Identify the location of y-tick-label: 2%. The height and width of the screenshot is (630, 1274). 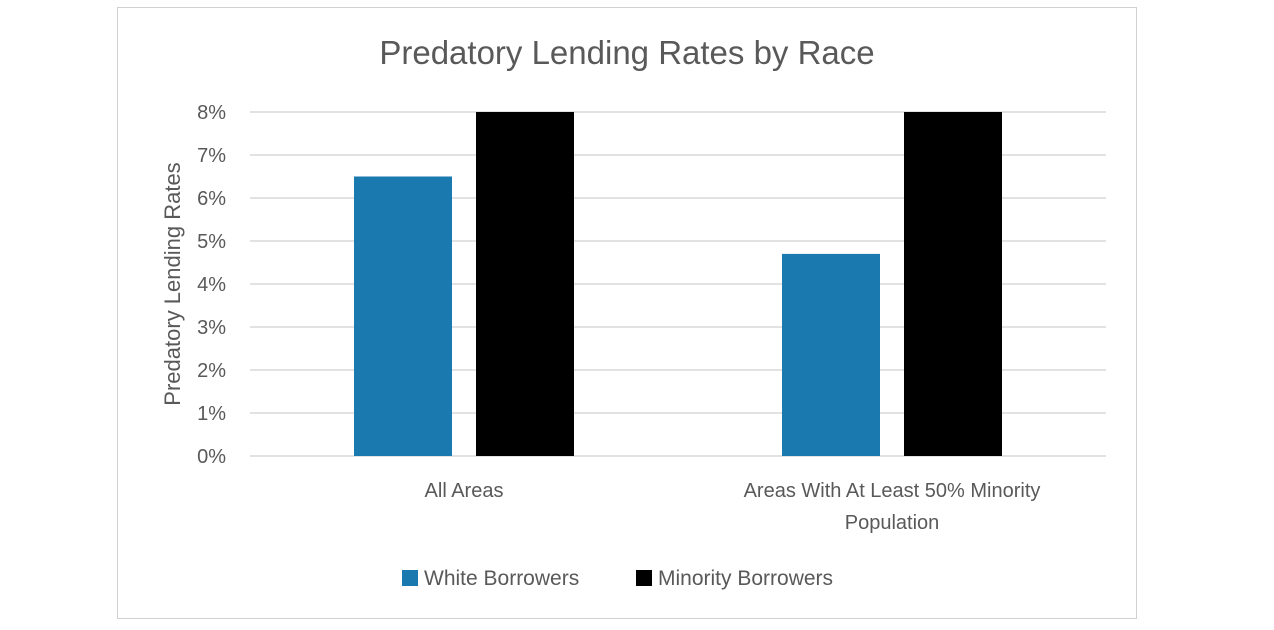
(211, 371).